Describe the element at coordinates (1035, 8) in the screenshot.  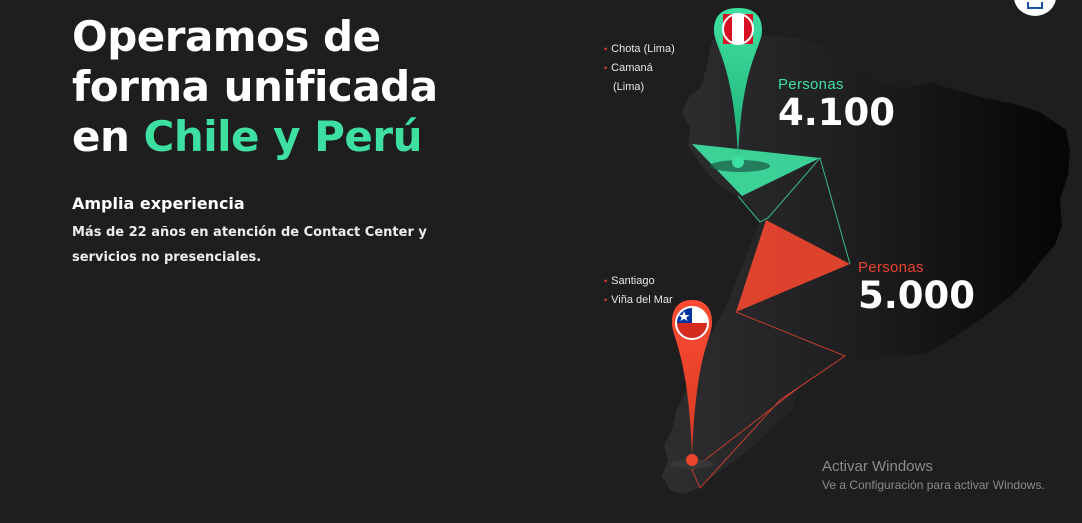
I see `corner-action-button` at that location.